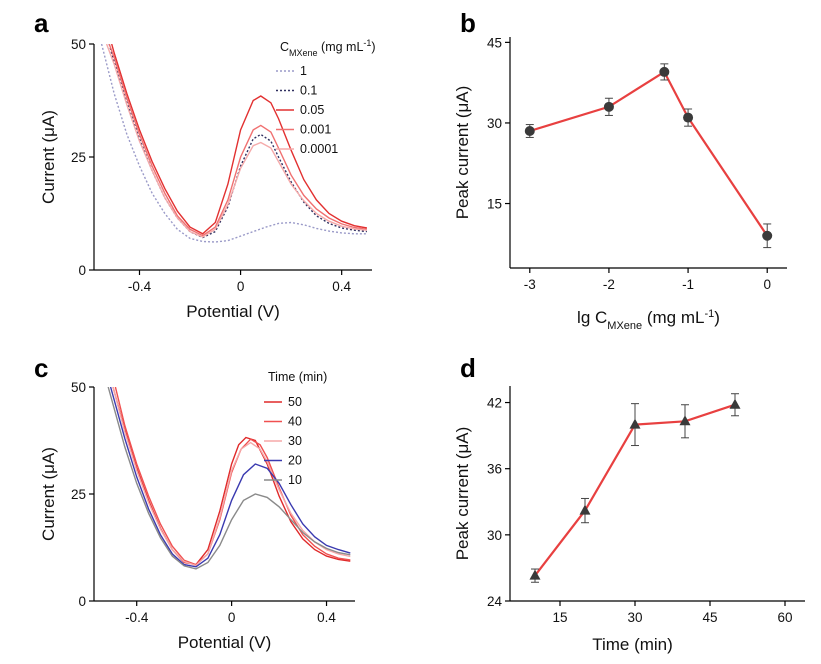 This screenshot has width=821, height=664. Describe the element at coordinates (495, 601) in the screenshot. I see `y-tick-label: 24` at that location.